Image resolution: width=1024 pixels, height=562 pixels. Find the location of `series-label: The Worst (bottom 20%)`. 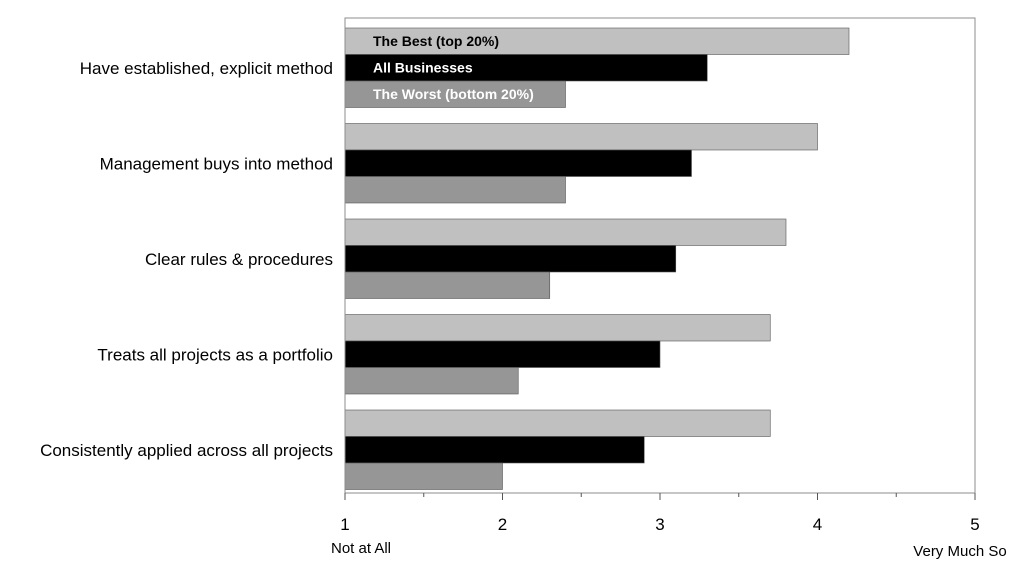

series-label: The Worst (bottom 20%) is located at coordinates (453, 94).